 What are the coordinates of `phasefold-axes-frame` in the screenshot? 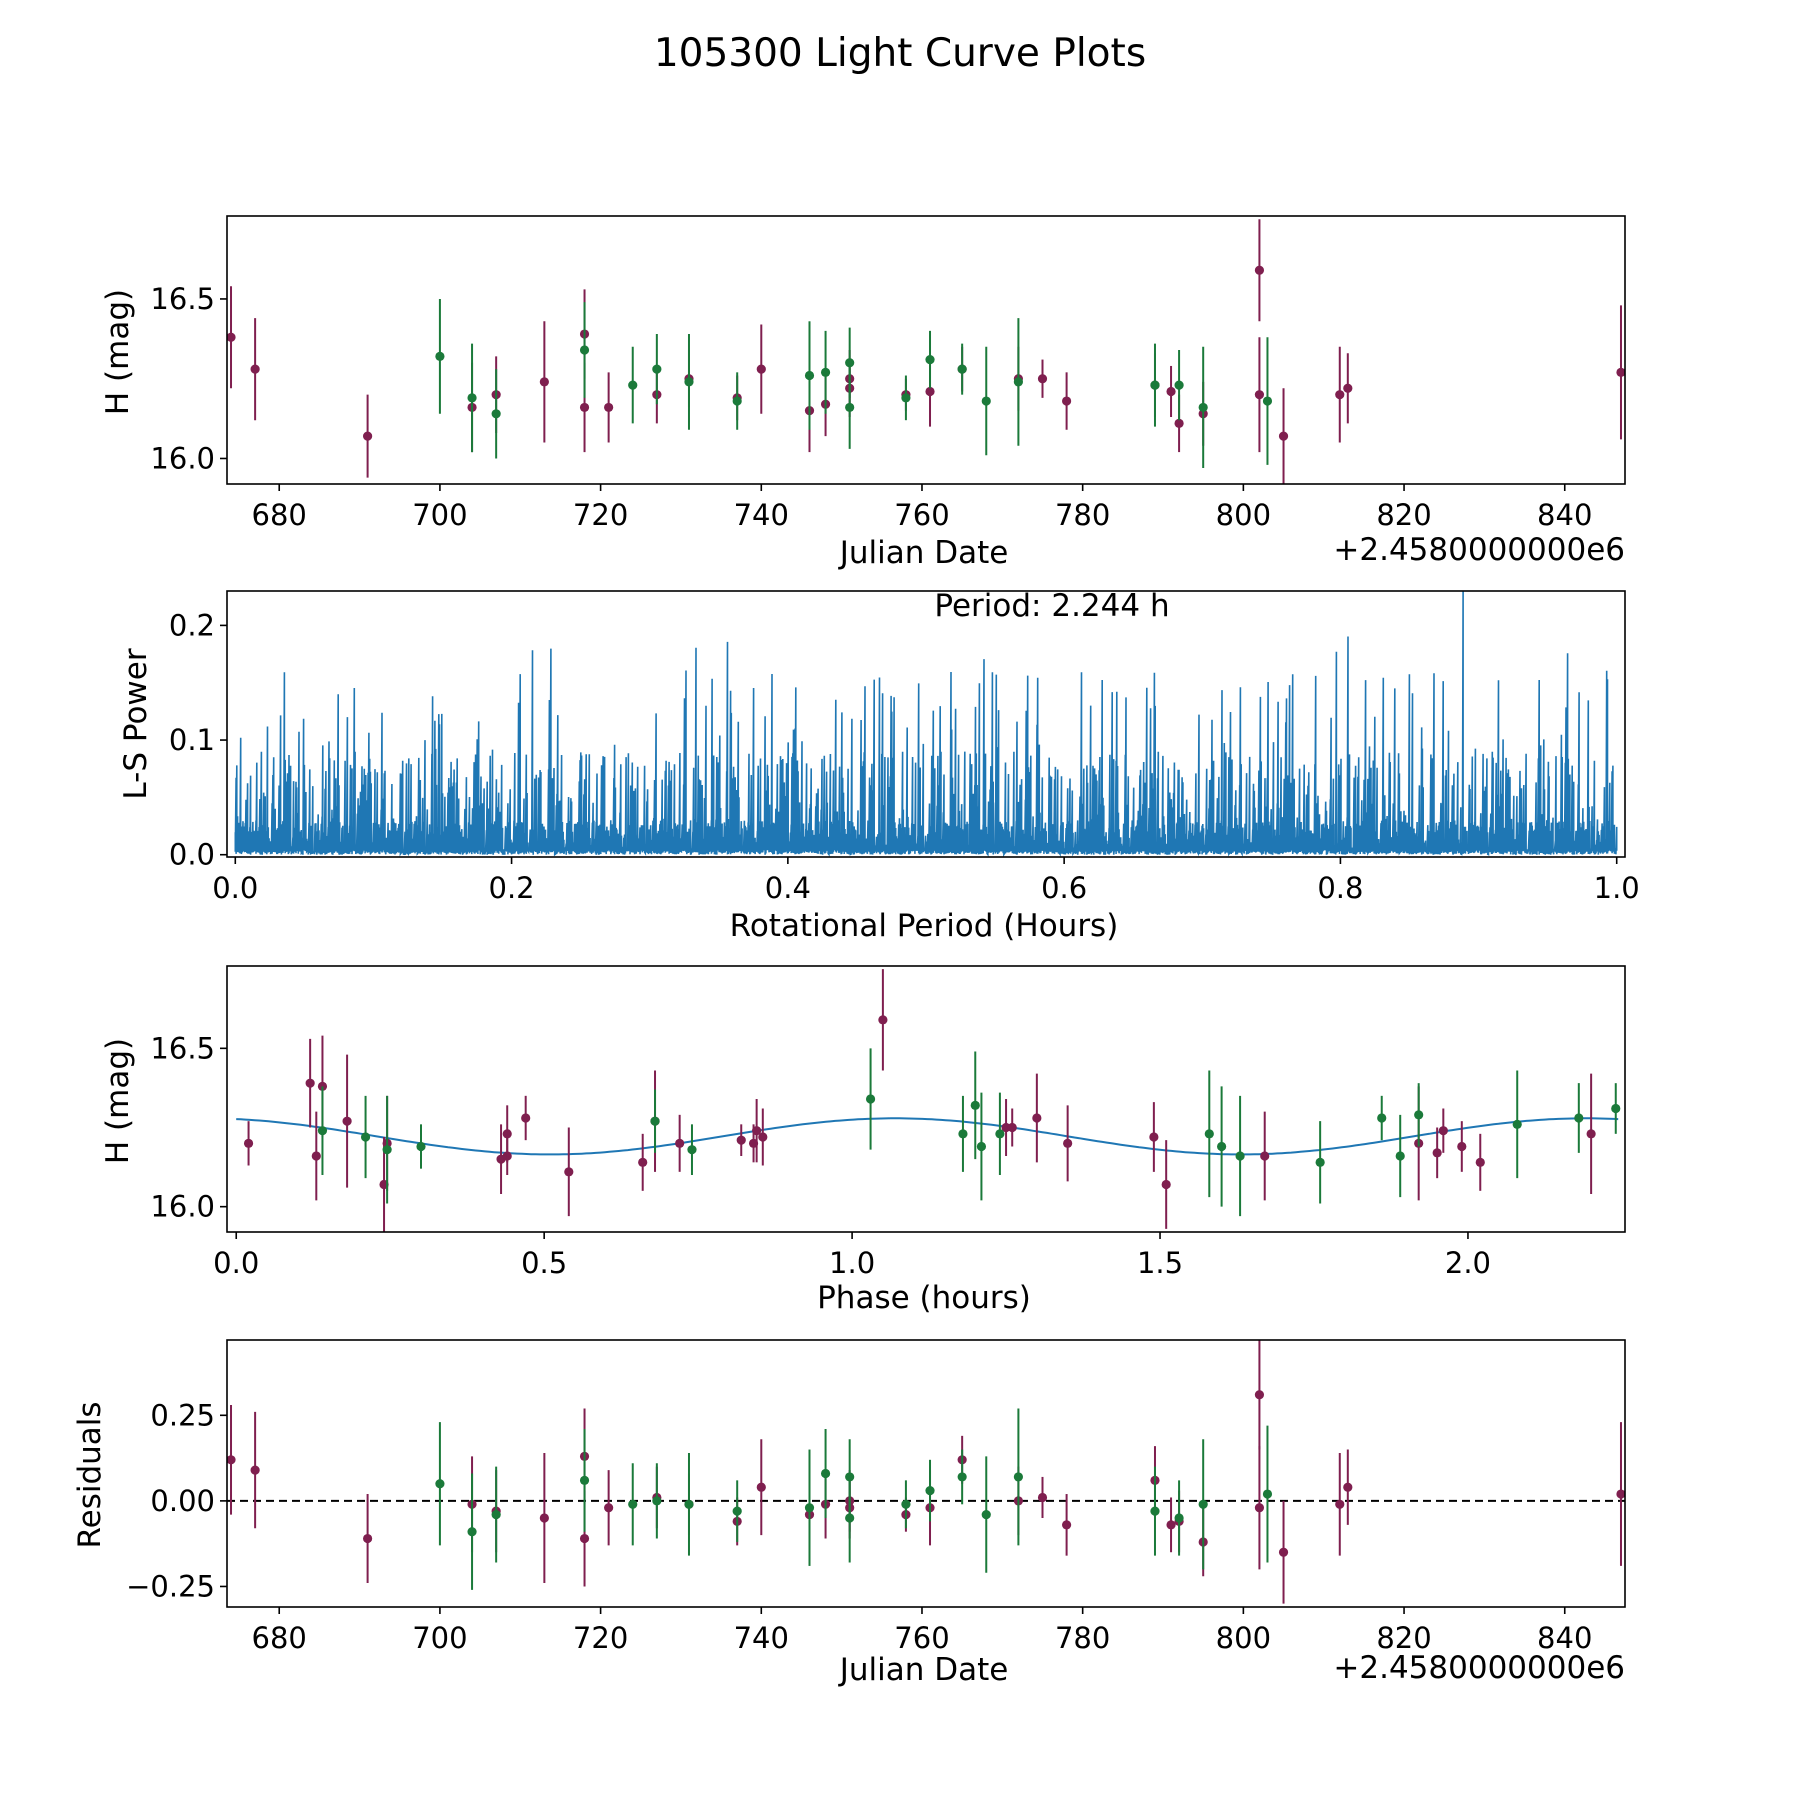 It's located at (926, 1099).